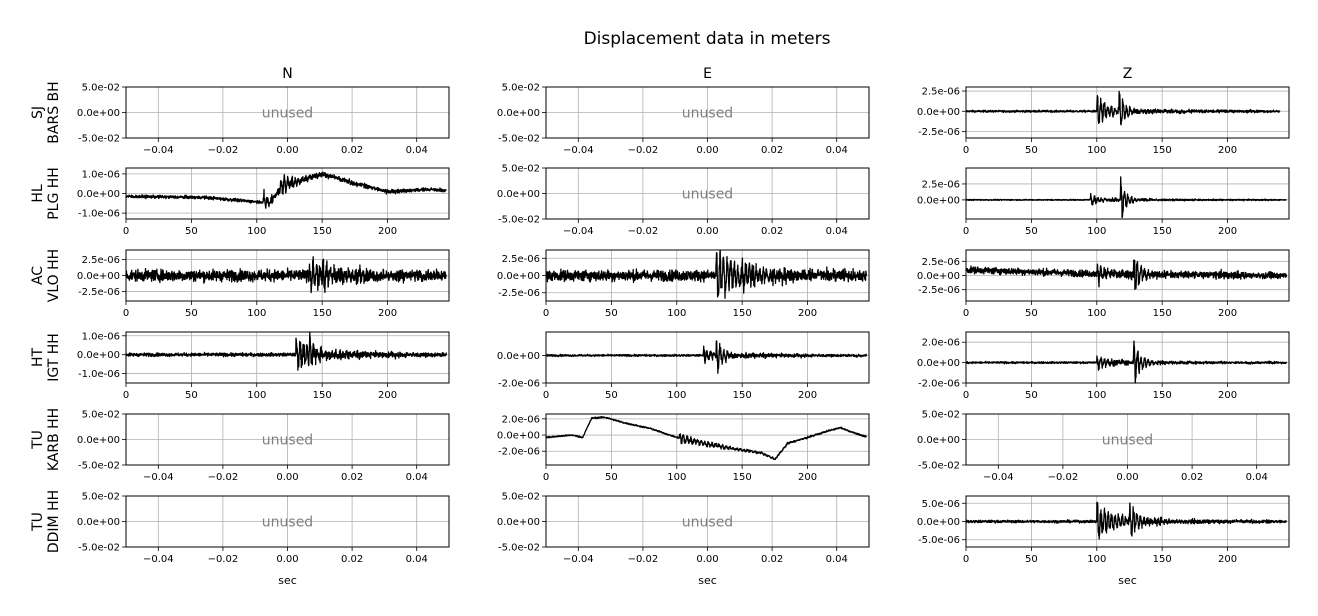  Describe the element at coordinates (38, 193) in the screenshot. I see `row-network-label: HL` at that location.